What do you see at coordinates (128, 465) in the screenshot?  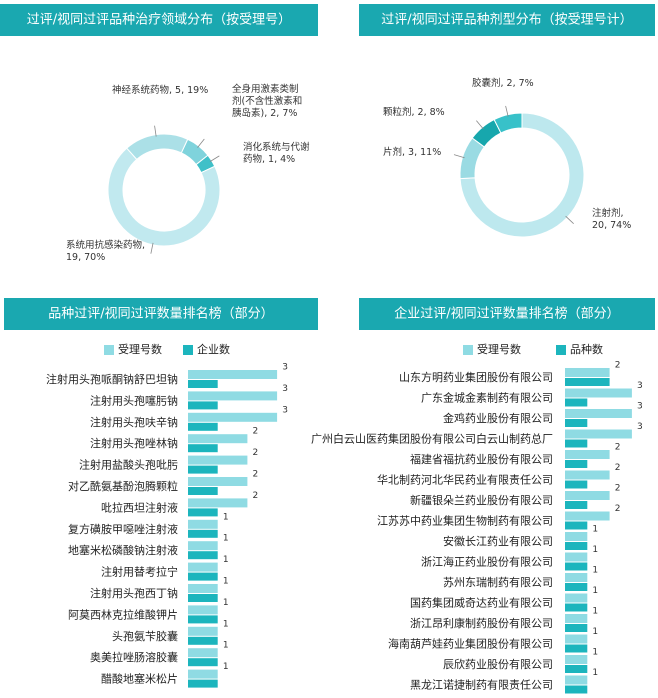 I see `category-label: 注射用盐酸头孢吡肟` at bounding box center [128, 465].